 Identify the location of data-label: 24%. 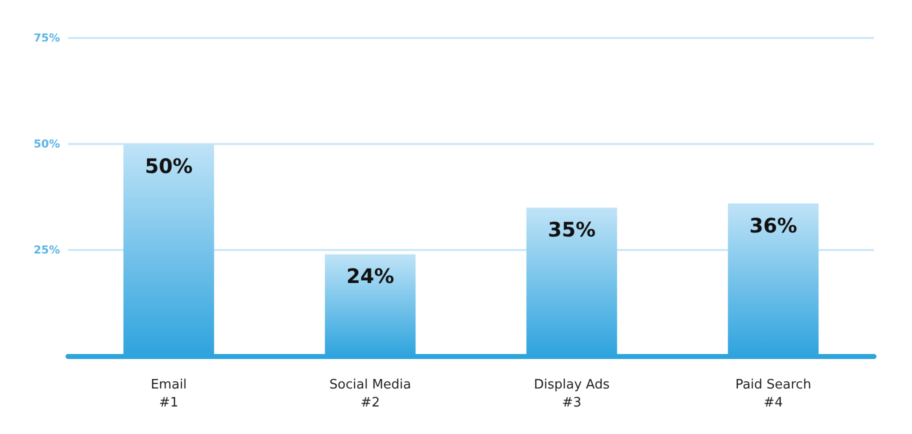
(370, 276).